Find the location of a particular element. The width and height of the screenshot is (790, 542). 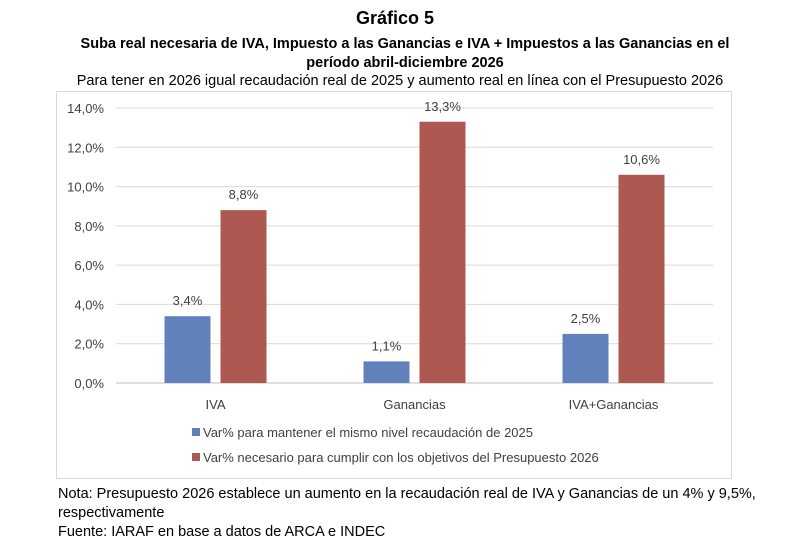

y-tick-label: 6,0% is located at coordinates (89, 265).